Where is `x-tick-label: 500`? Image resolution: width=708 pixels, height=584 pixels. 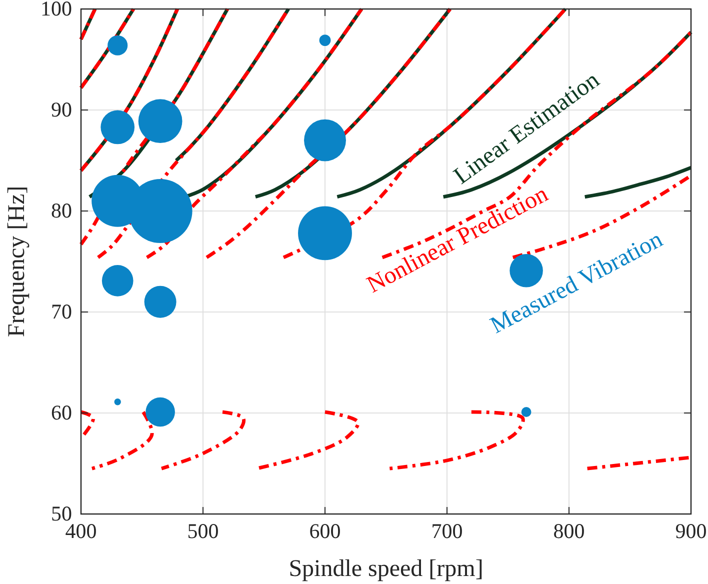
x-tick-label: 500 is located at coordinates (203, 530).